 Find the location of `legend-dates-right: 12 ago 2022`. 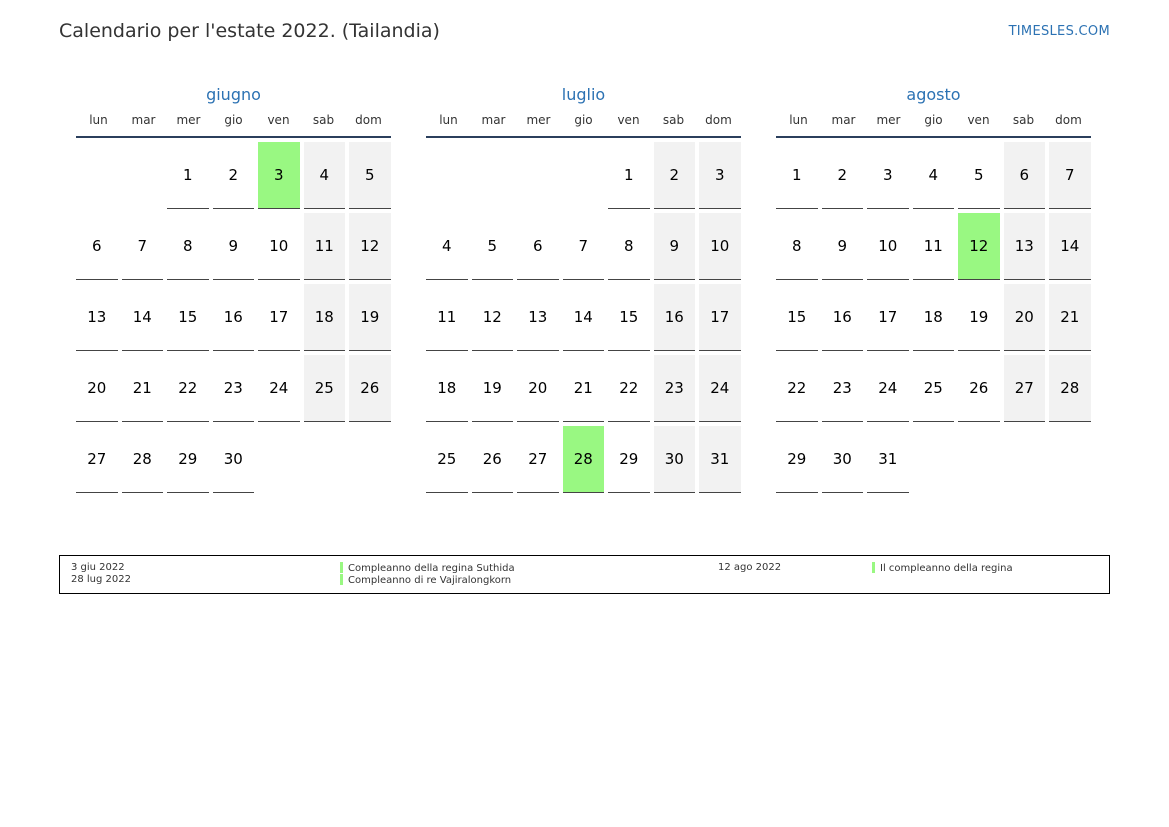

legend-dates-right: 12 ago 2022 is located at coordinates (749, 568).